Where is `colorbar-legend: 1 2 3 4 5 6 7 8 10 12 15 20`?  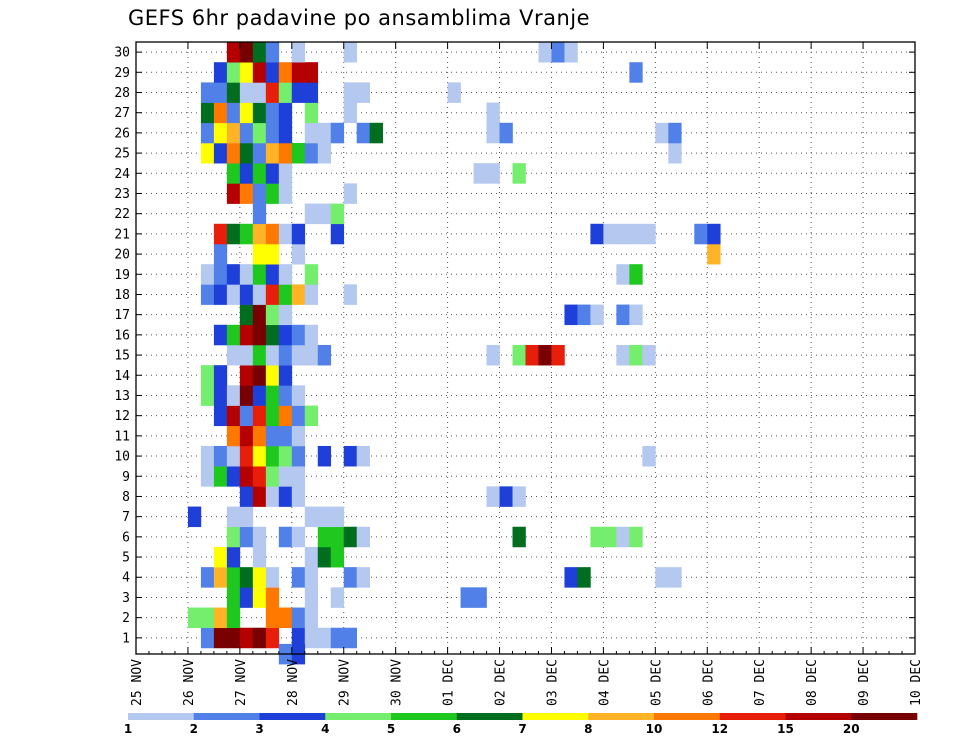
colorbar-legend: 1 2 3 4 5 6 7 8 10 12 15 20 is located at coordinates (521, 724).